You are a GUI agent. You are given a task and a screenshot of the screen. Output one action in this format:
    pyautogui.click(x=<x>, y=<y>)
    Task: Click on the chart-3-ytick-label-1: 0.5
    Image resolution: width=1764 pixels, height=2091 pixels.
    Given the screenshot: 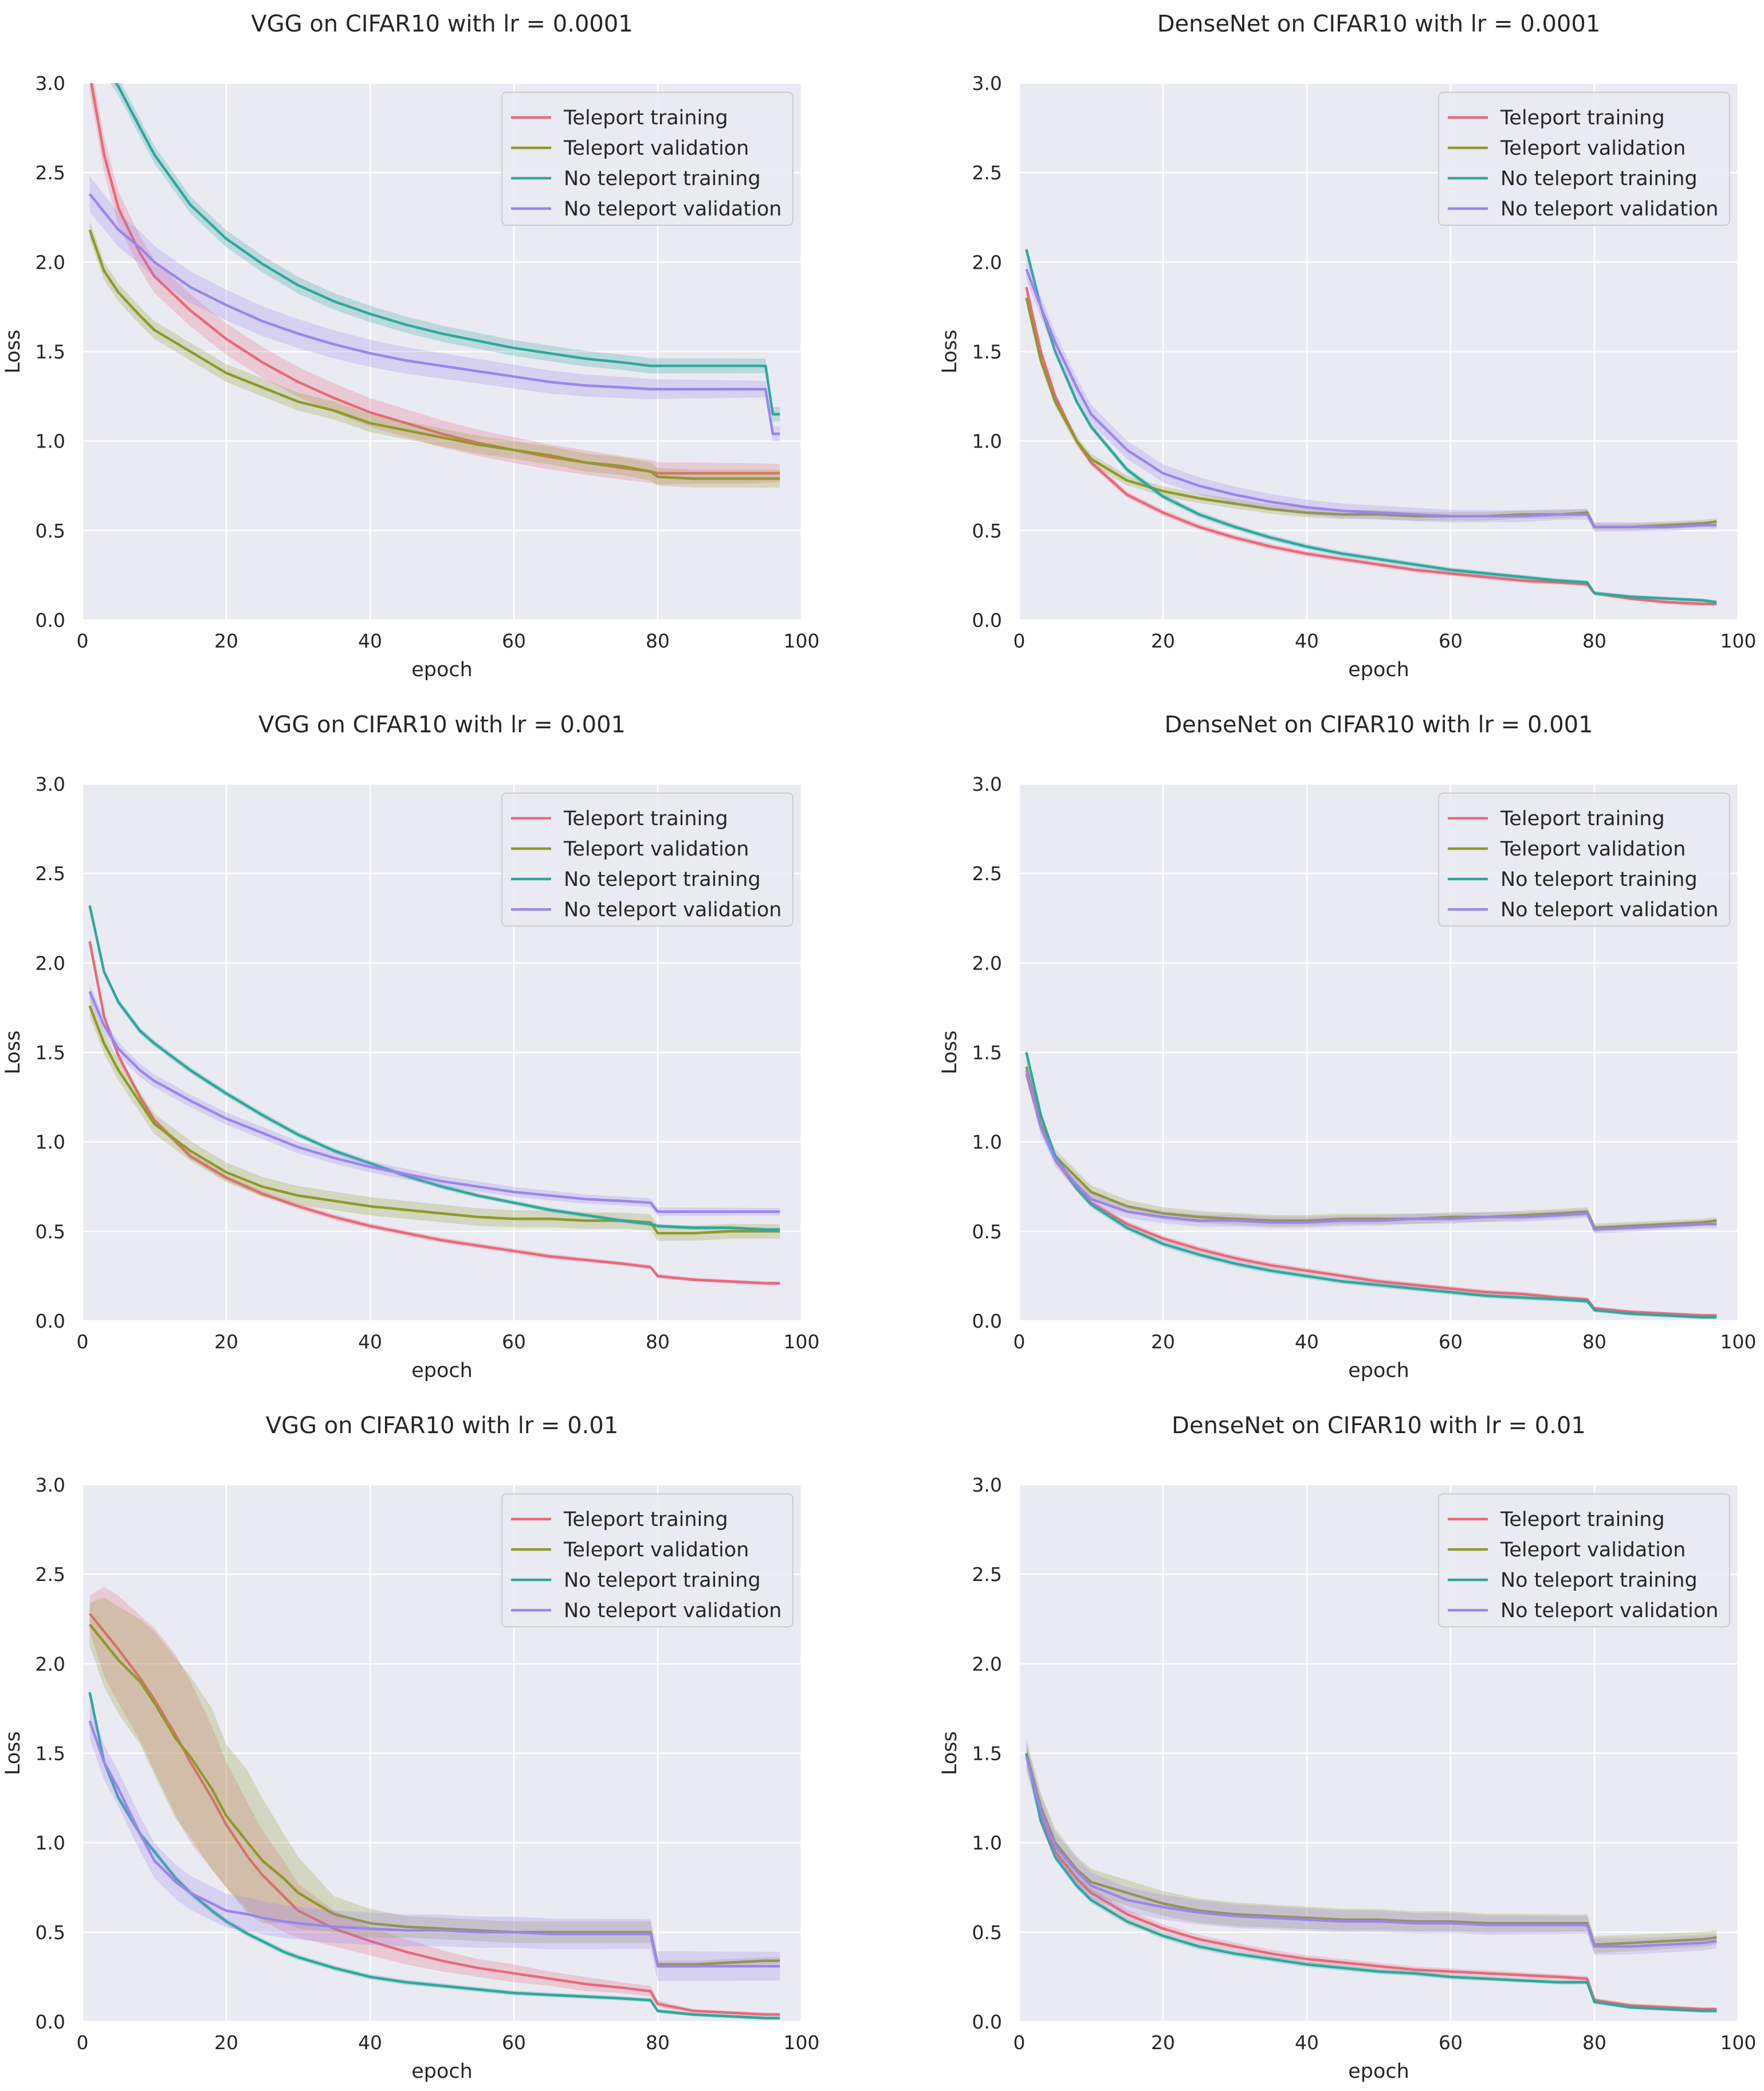 What is the action you would take?
    pyautogui.click(x=50, y=1232)
    